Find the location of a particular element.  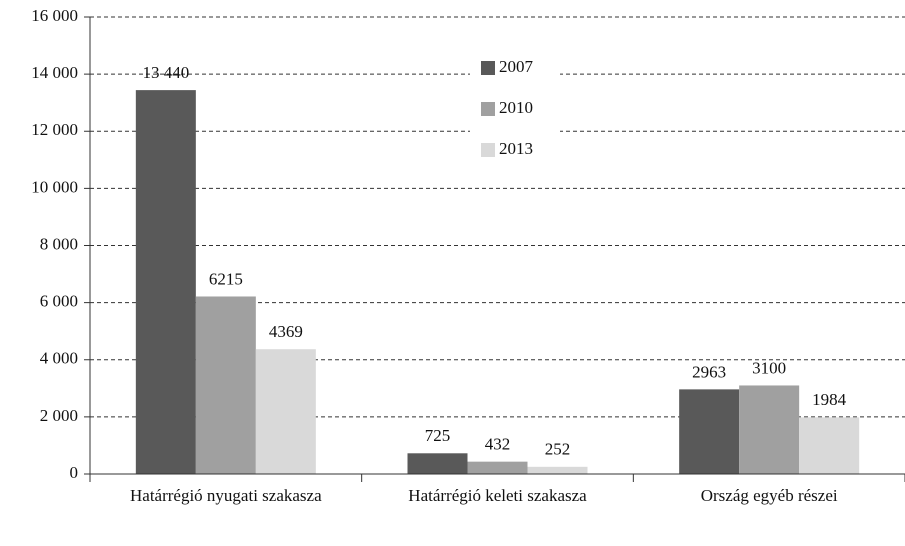

x-tick-label: Ország egyéb részei is located at coordinates (769, 495).